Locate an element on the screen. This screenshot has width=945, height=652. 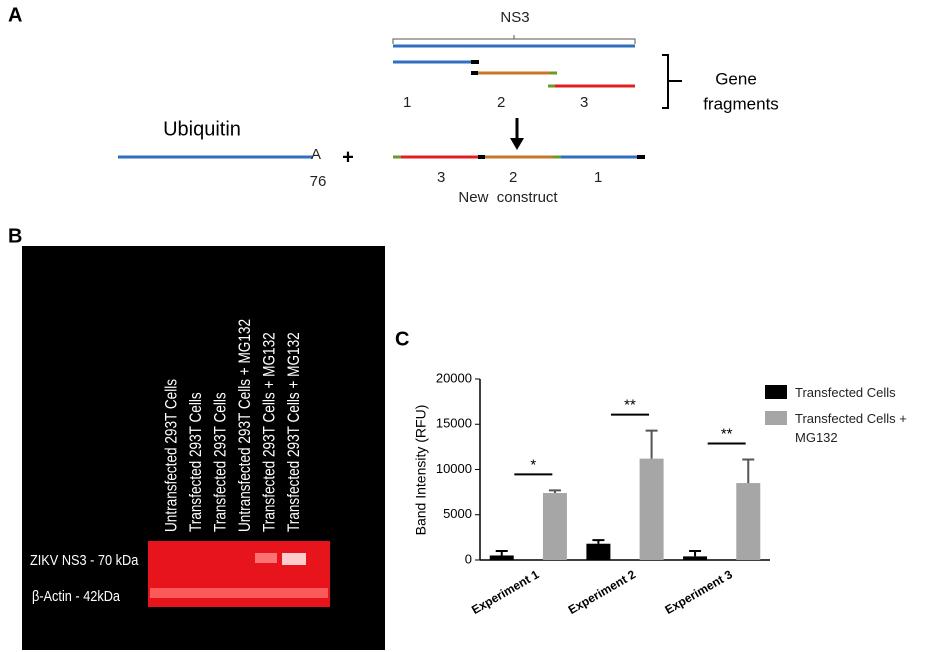
gene-label: Gene is located at coordinates (736, 78).